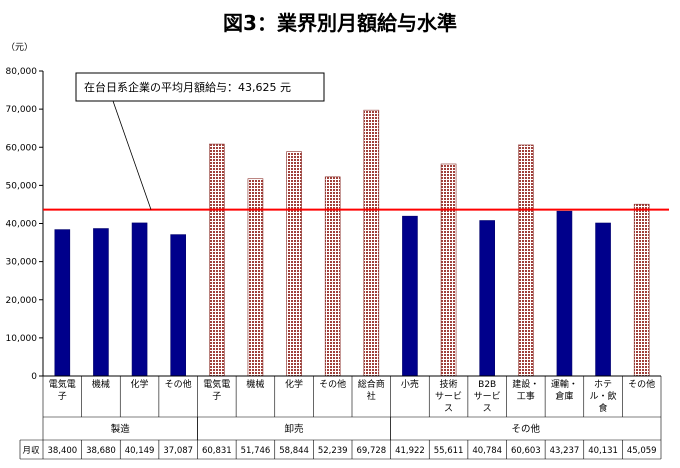 This screenshot has width=680, height=468. I want to click on y-tick-label: 40,000, so click(22, 225).